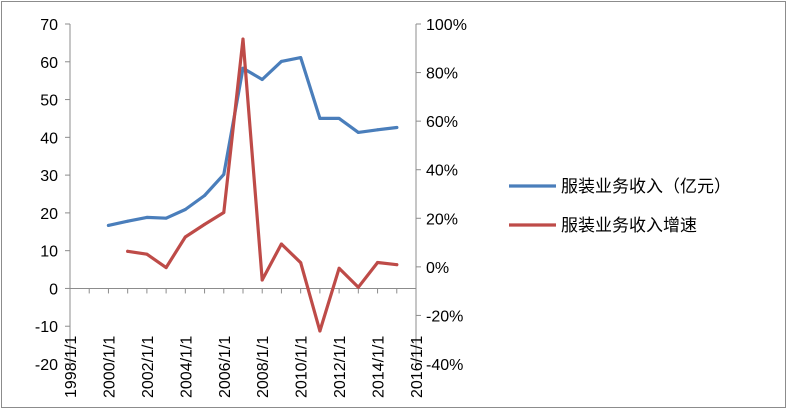  What do you see at coordinates (46, 365) in the screenshot?
I see `left-y-tick-label: -20` at bounding box center [46, 365].